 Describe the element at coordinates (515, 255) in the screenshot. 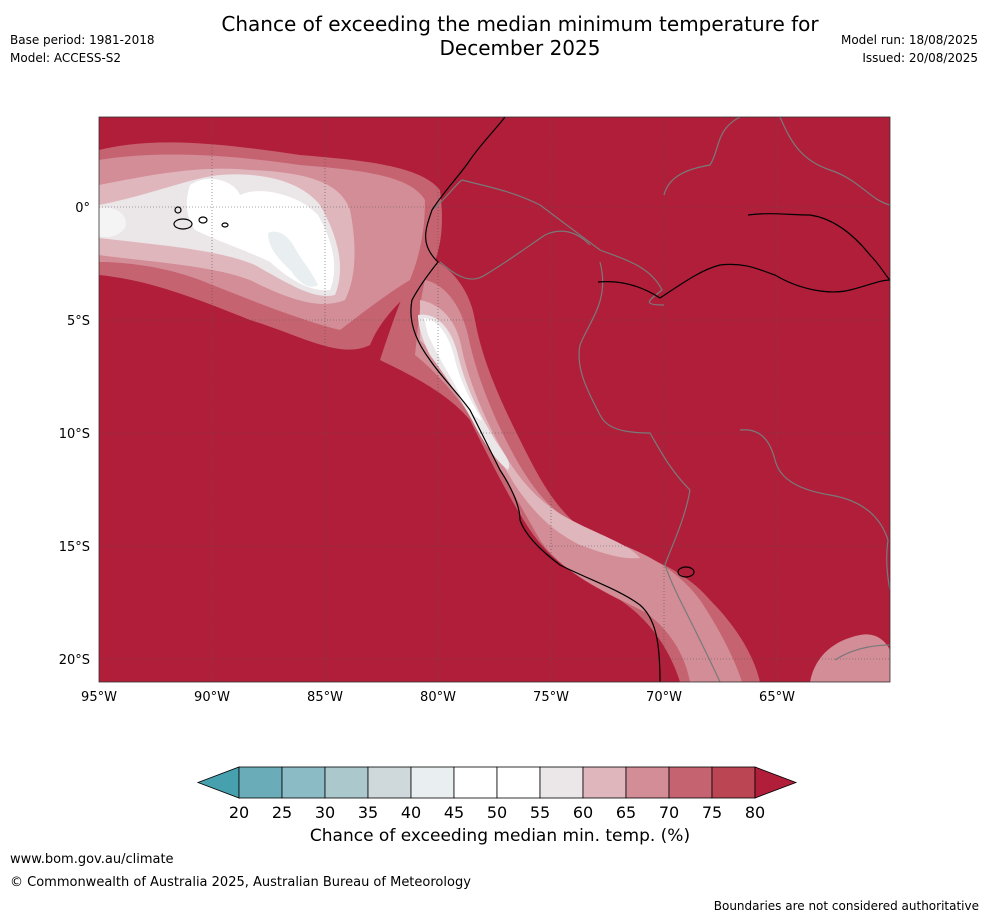

I see `border-ecuador-peru` at that location.